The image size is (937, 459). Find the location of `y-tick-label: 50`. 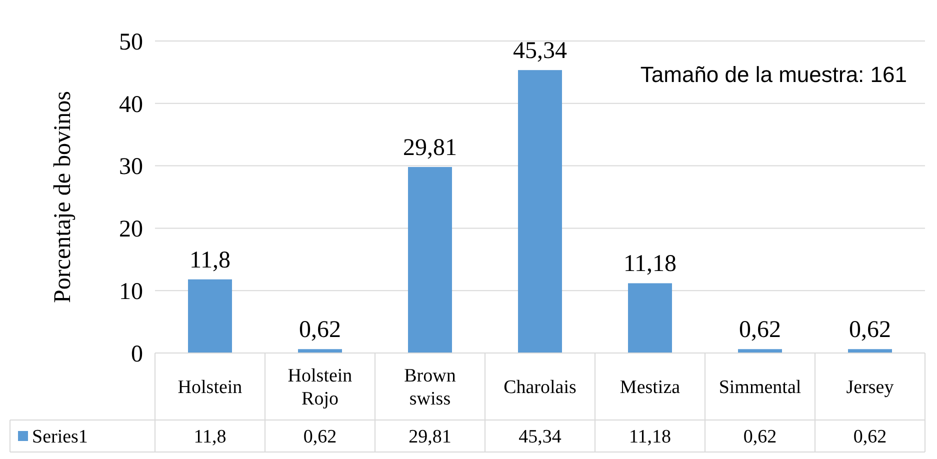

y-tick-label: 50 is located at coordinates (131, 42).